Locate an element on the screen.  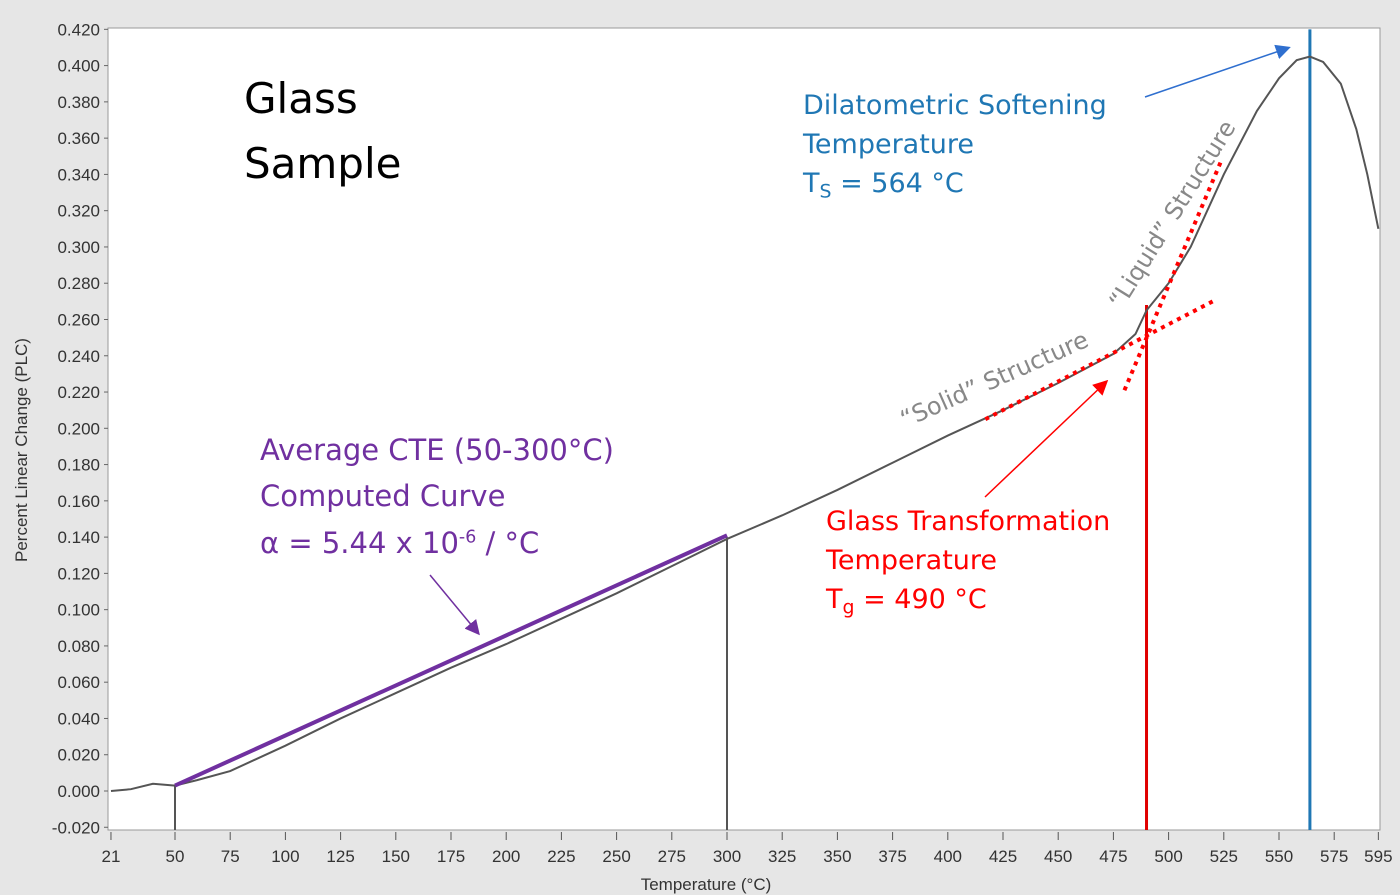
y-tick-label: 0.140 is located at coordinates (78, 537).